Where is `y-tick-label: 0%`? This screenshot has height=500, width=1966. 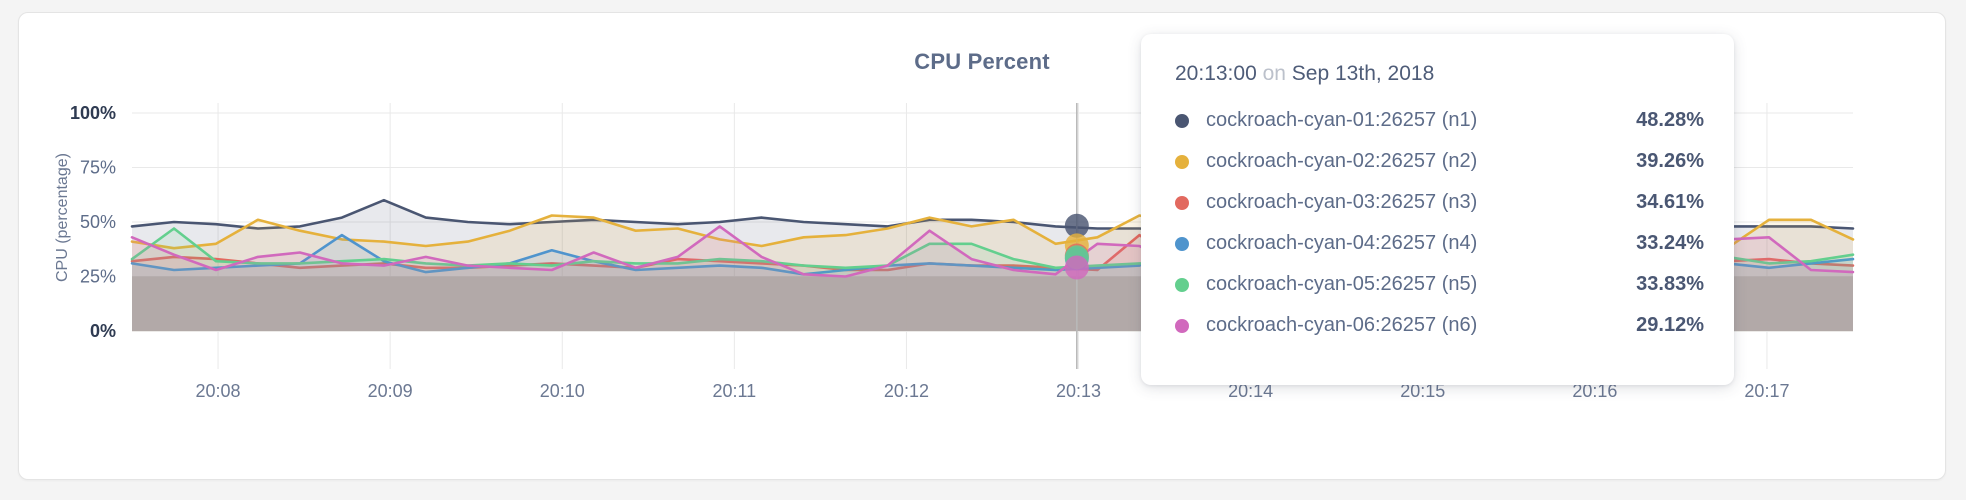
y-tick-label: 0% is located at coordinates (103, 331).